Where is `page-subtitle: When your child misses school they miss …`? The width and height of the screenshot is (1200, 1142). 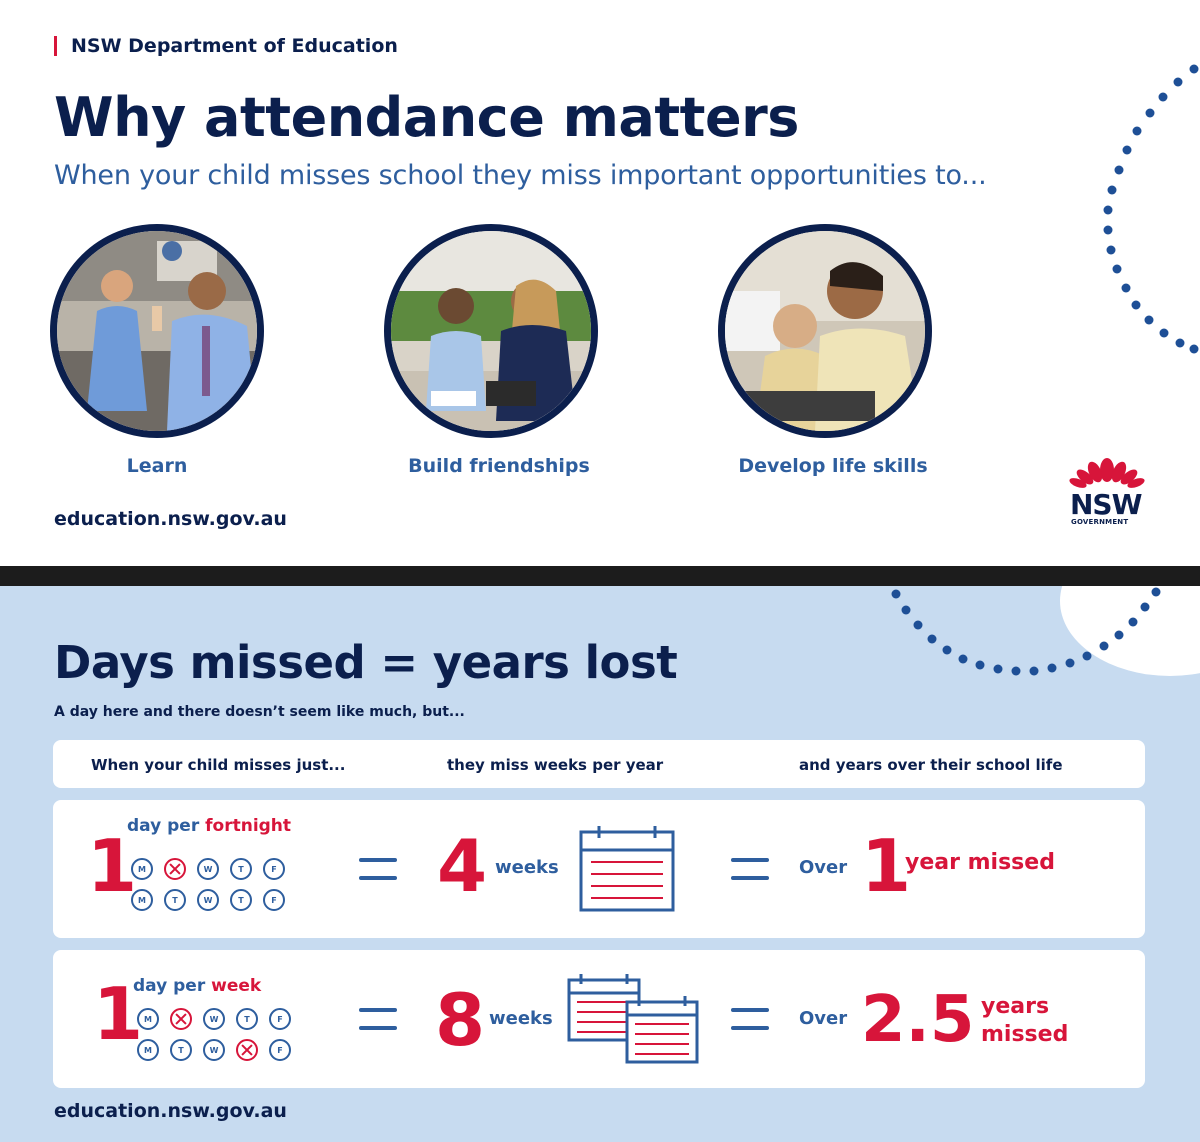 page-subtitle: When your child misses school they miss … is located at coordinates (520, 175).